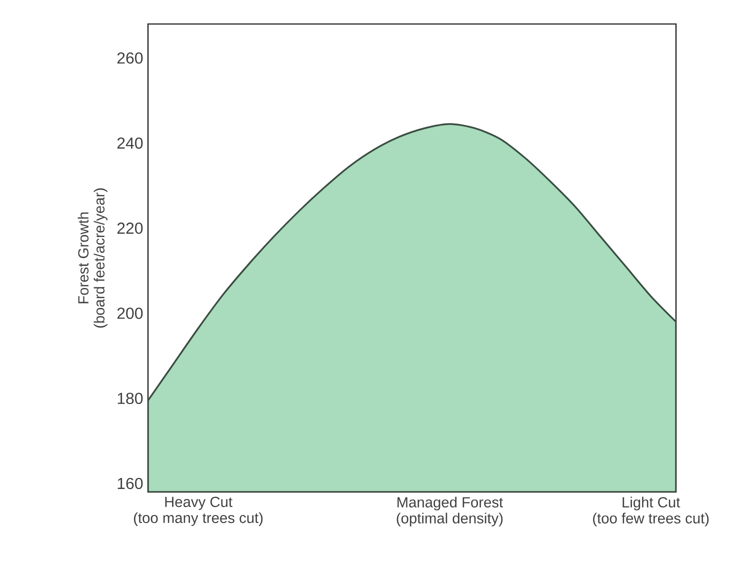  Describe the element at coordinates (130, 143) in the screenshot. I see `y-tick-label: 240` at that location.